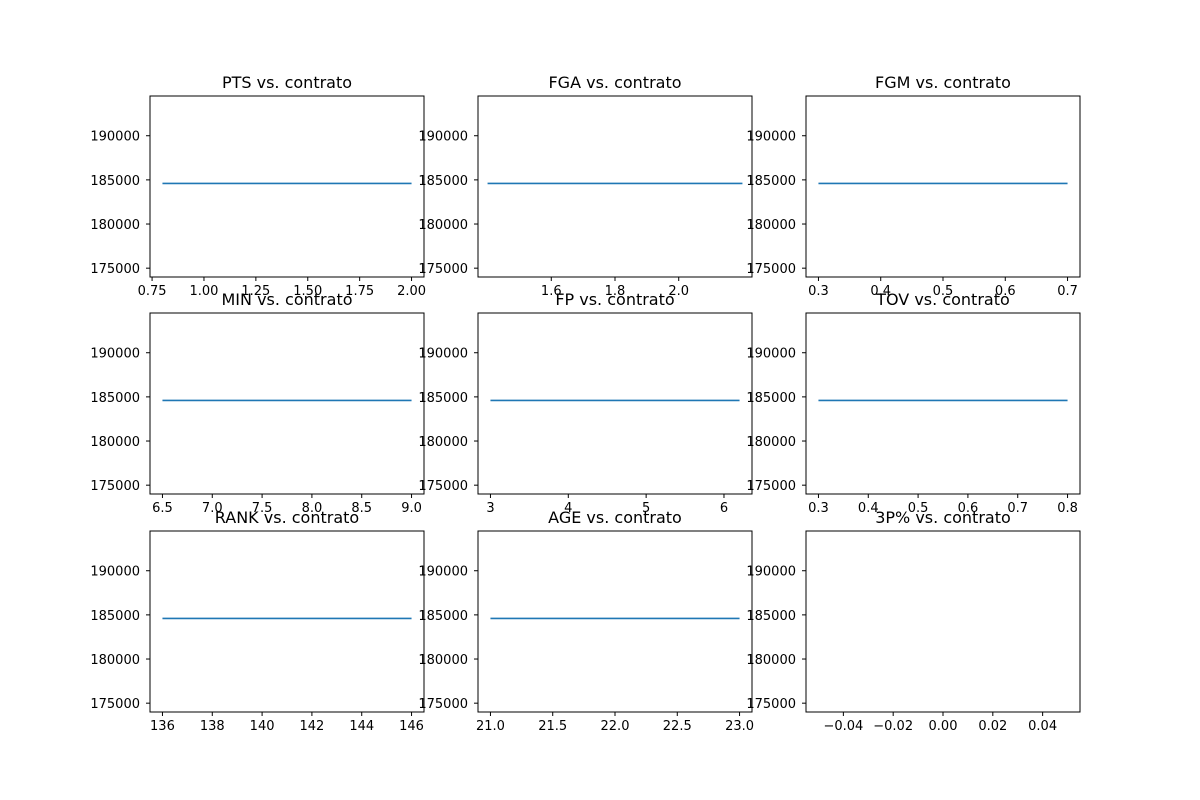 This screenshot has width=1200, height=800. What do you see at coordinates (615, 517) in the screenshot?
I see `subplot-title: AGE vs. contrato` at bounding box center [615, 517].